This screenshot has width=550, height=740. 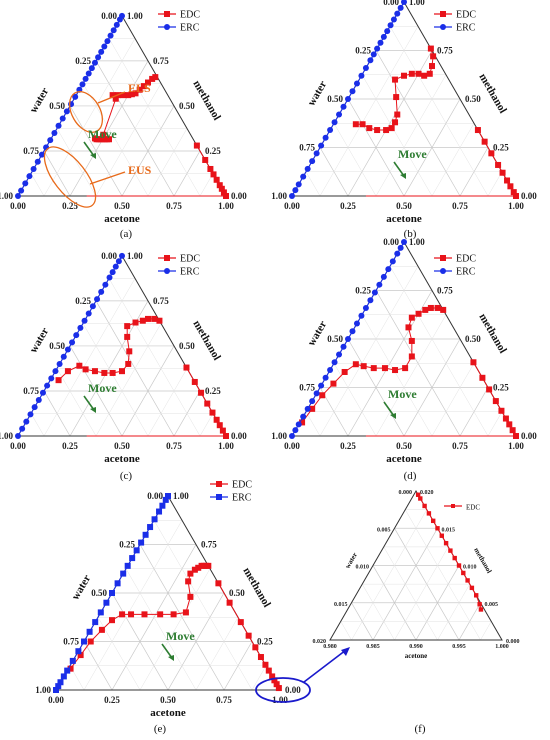 What do you see at coordinates (126, 476) in the screenshot?
I see `panel-label: (c)` at bounding box center [126, 476].